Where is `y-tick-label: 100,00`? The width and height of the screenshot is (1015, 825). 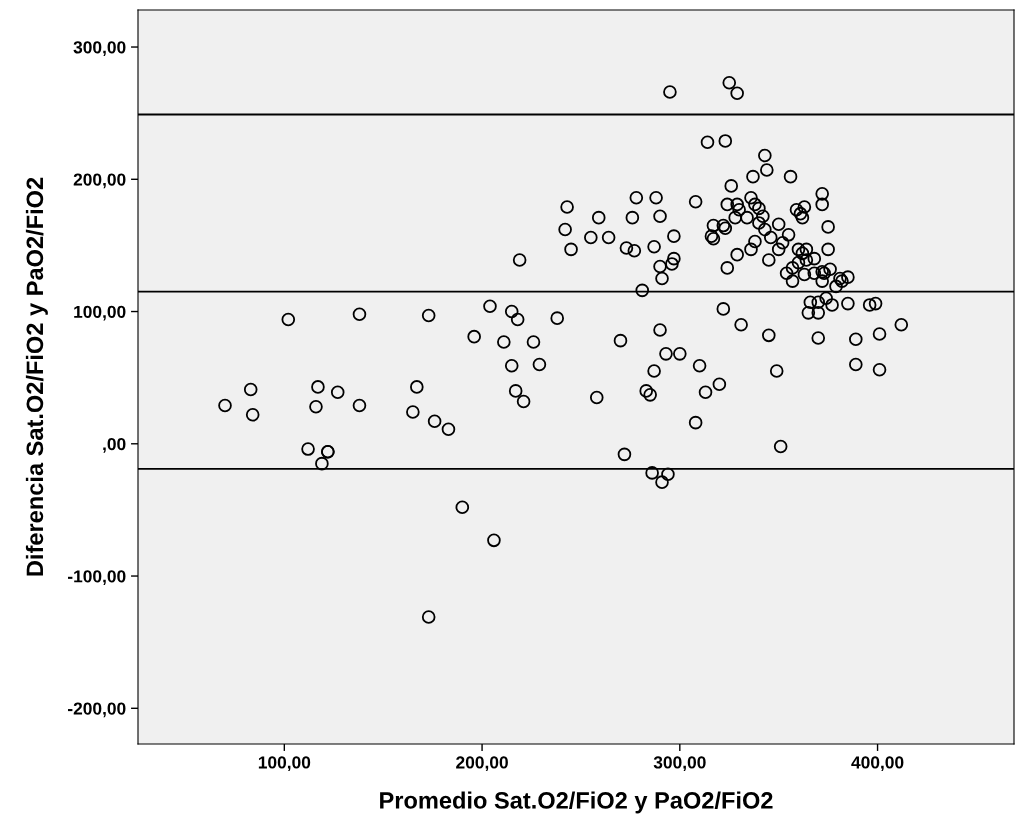 y-tick-label: 100,00 is located at coordinates (100, 313).